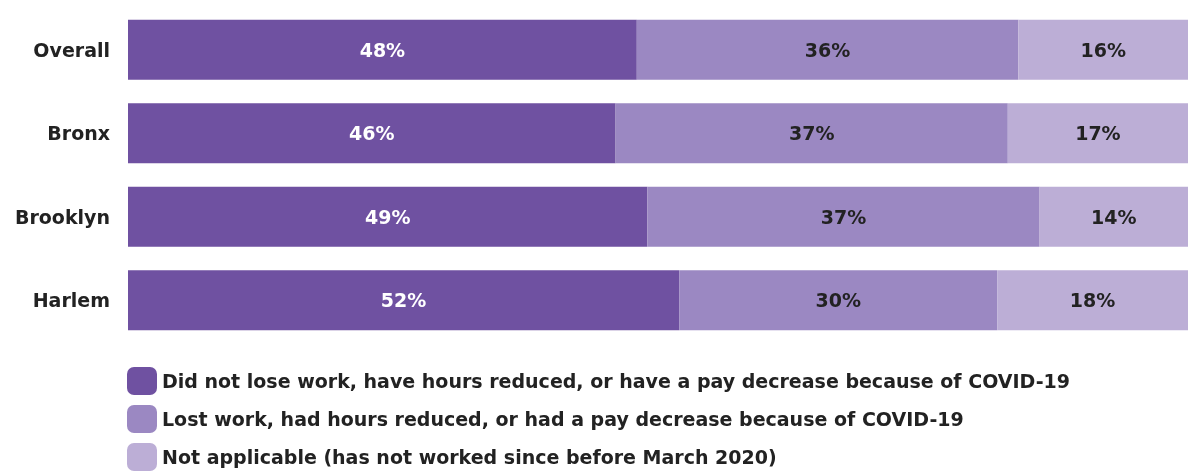  Describe the element at coordinates (71, 300) in the screenshot. I see `y-tick-label: Harlem` at that location.